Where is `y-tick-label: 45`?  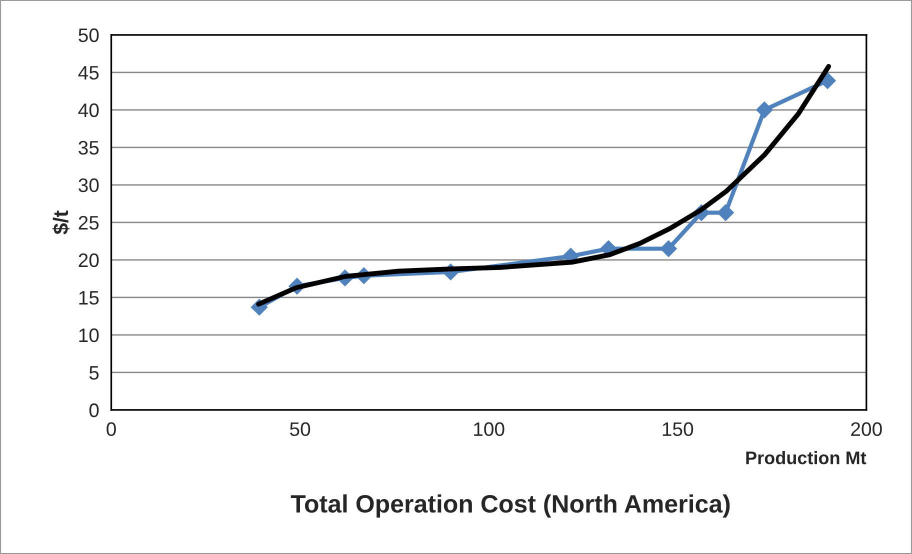
y-tick-label: 45 is located at coordinates (88, 73).